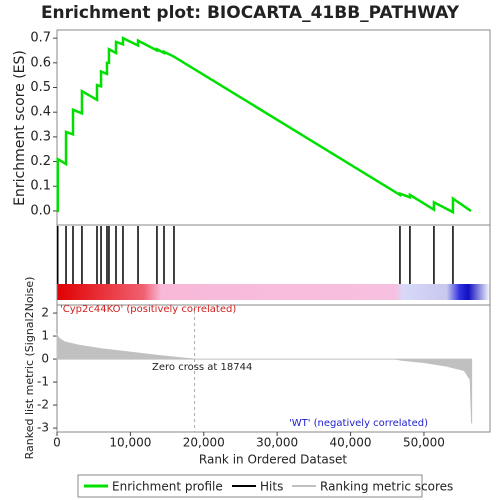 This screenshot has width=500, height=500. Describe the element at coordinates (351, 443) in the screenshot. I see `x-tick-label: 40,000` at that location.